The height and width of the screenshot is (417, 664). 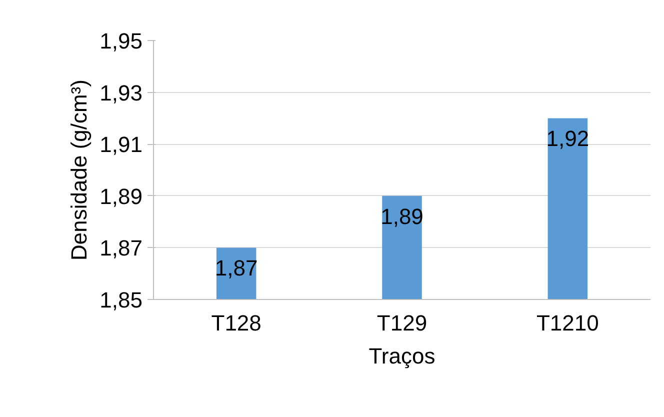 What do you see at coordinates (121, 41) in the screenshot?
I see `y-tick-label: 1,95` at bounding box center [121, 41].